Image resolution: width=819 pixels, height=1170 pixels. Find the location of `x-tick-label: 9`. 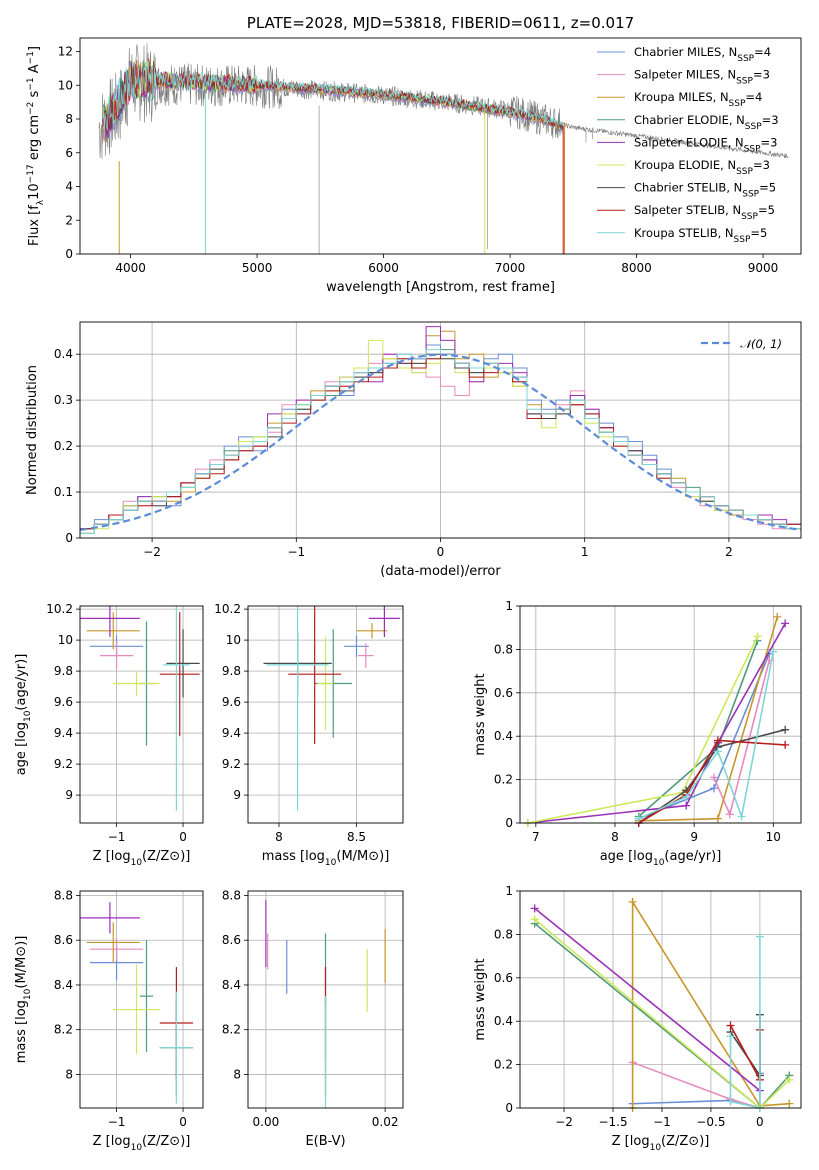

x-tick-label: 9 is located at coordinates (694, 837).